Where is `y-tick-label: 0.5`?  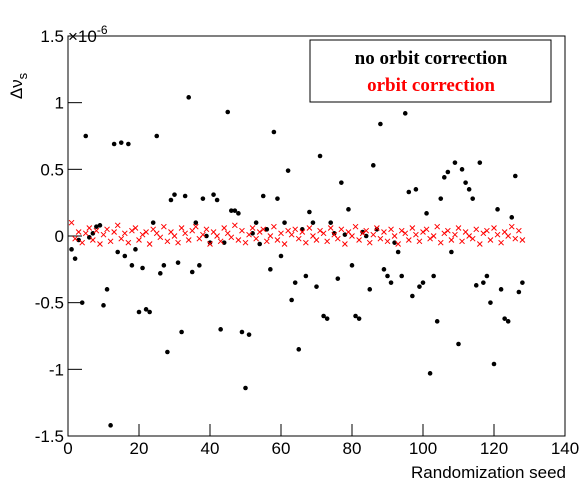
y-tick-label: 0.5 is located at coordinates (52, 169).